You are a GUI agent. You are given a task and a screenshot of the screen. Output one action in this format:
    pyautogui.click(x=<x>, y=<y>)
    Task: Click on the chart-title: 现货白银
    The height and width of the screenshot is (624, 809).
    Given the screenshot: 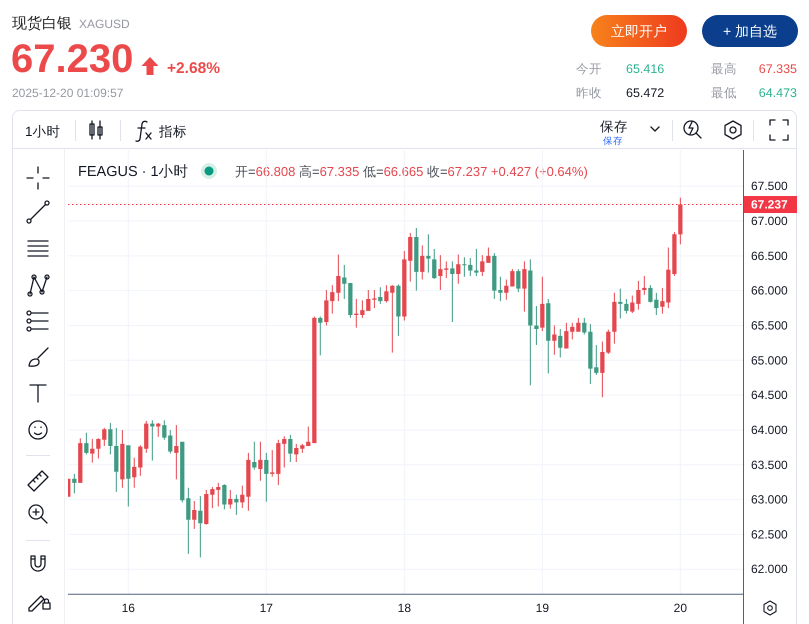 What is the action you would take?
    pyautogui.click(x=42, y=23)
    